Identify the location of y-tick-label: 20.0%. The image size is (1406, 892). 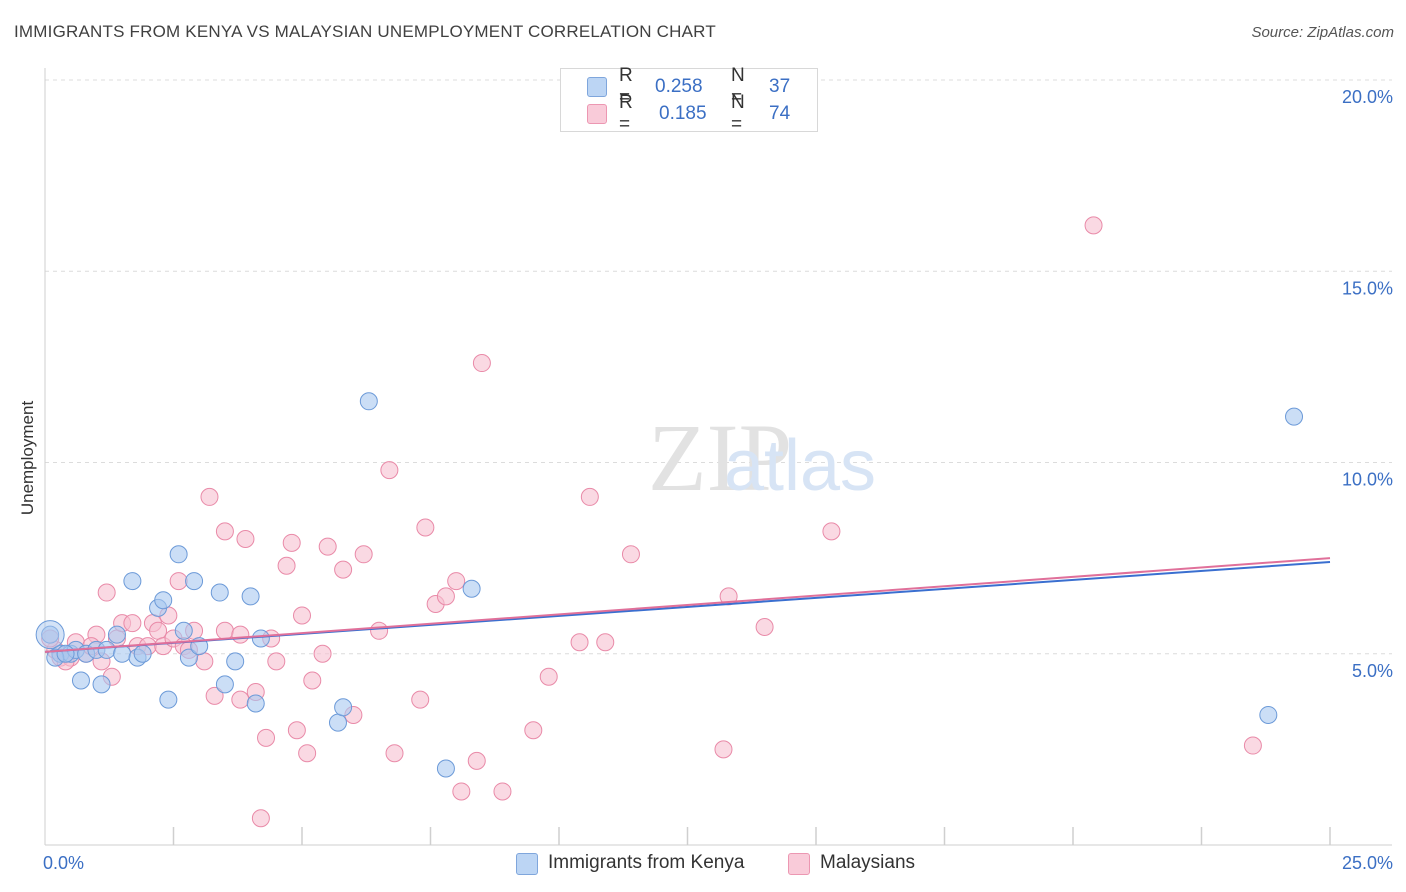
(1367, 97).